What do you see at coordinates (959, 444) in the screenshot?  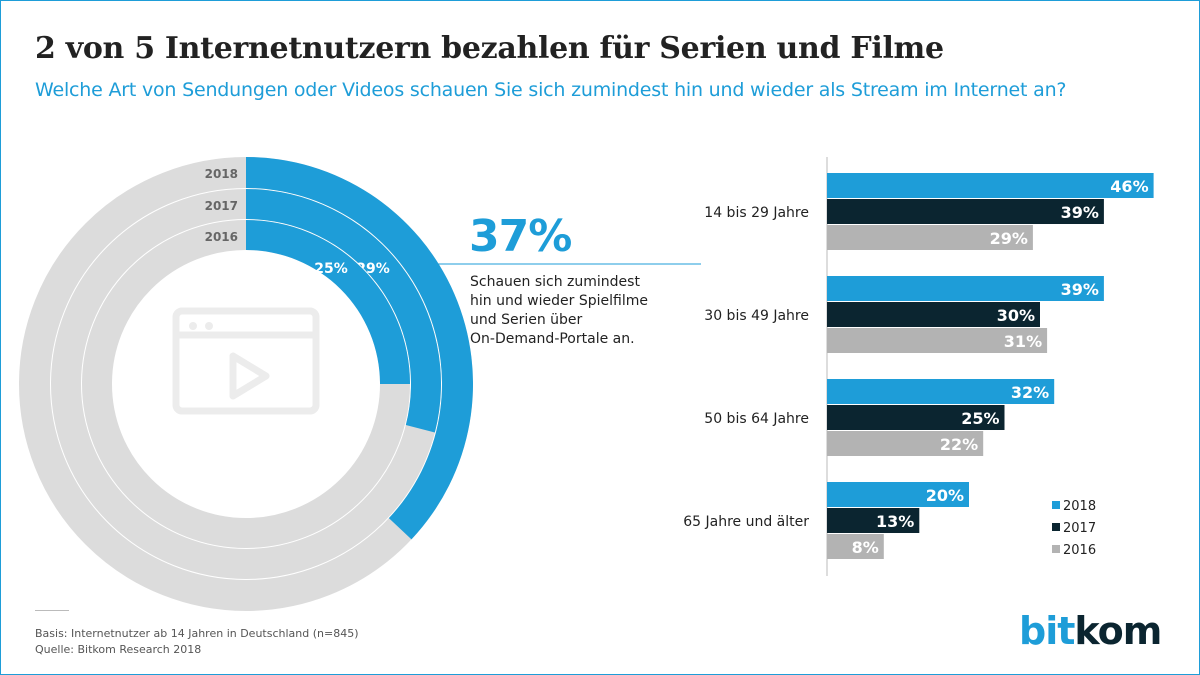 I see `bar-value-label: 22%` at bounding box center [959, 444].